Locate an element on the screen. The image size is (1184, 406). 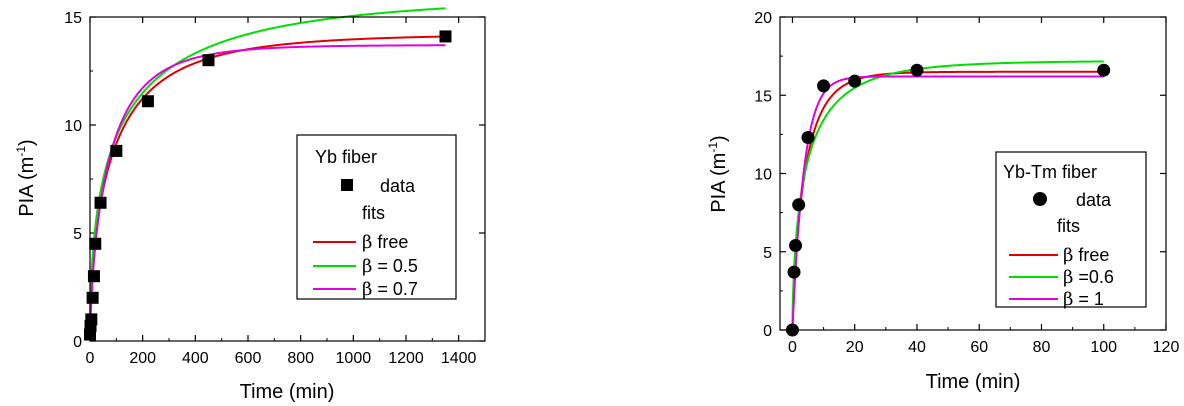
chart-1-legend-entry-3-greek: β is located at coordinates (367, 289).